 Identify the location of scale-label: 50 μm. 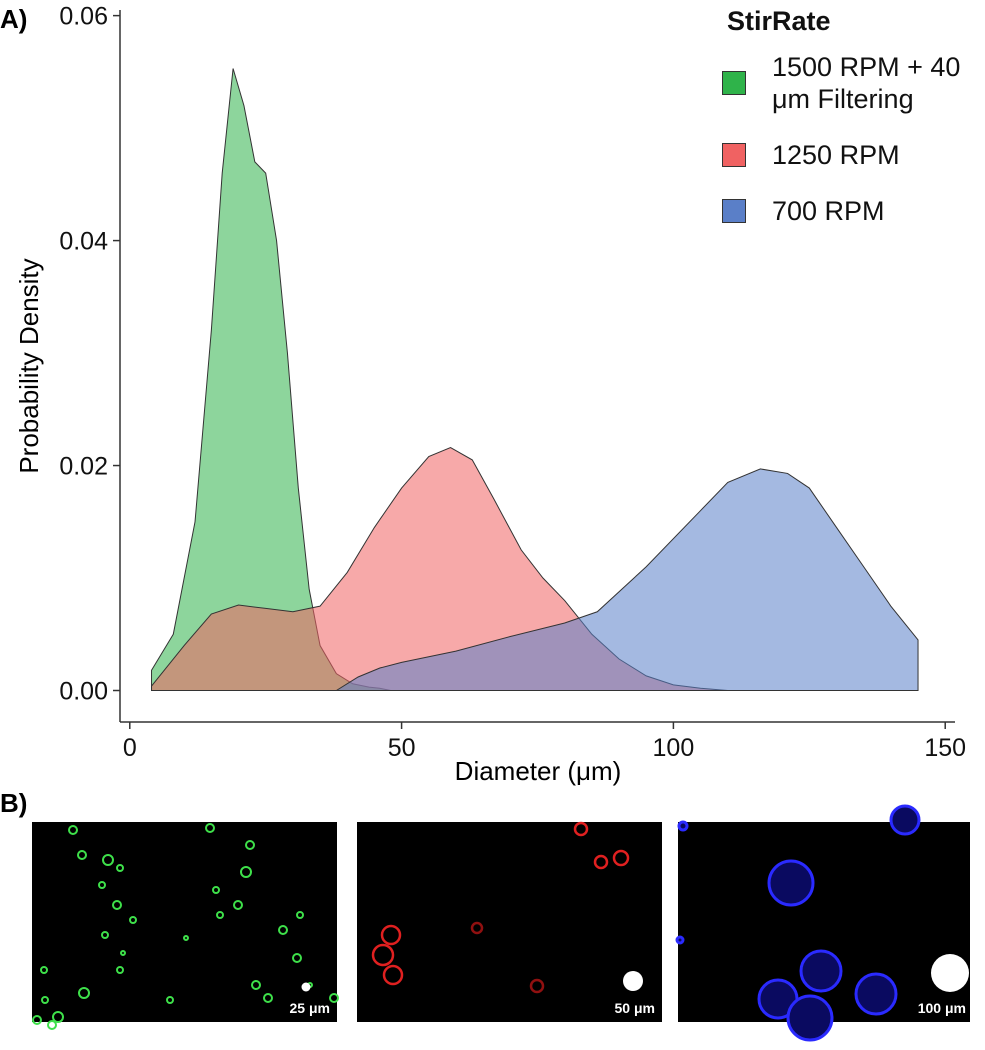
(635, 1008).